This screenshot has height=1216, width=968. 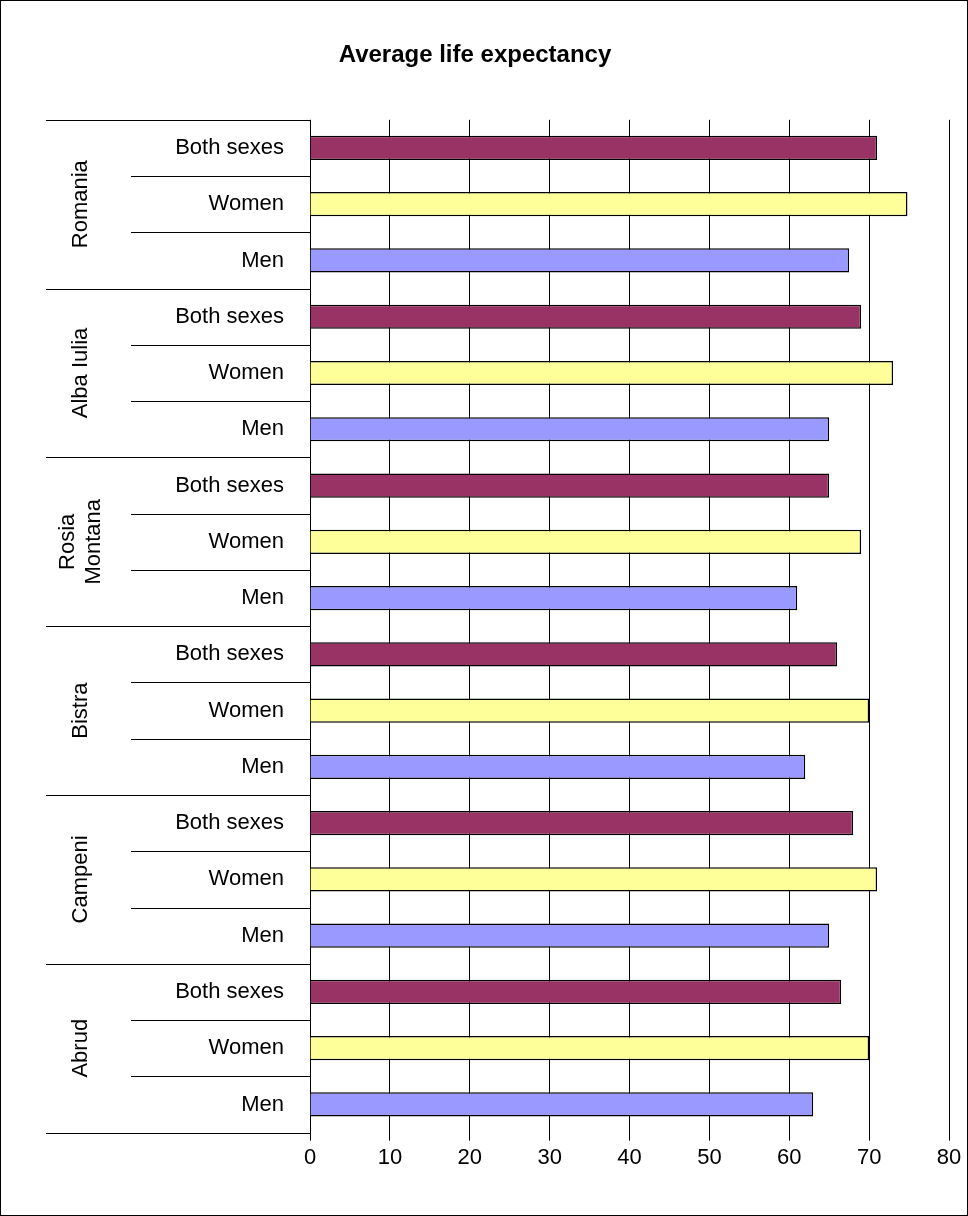 What do you see at coordinates (80, 710) in the screenshot?
I see `text: Bistra` at bounding box center [80, 710].